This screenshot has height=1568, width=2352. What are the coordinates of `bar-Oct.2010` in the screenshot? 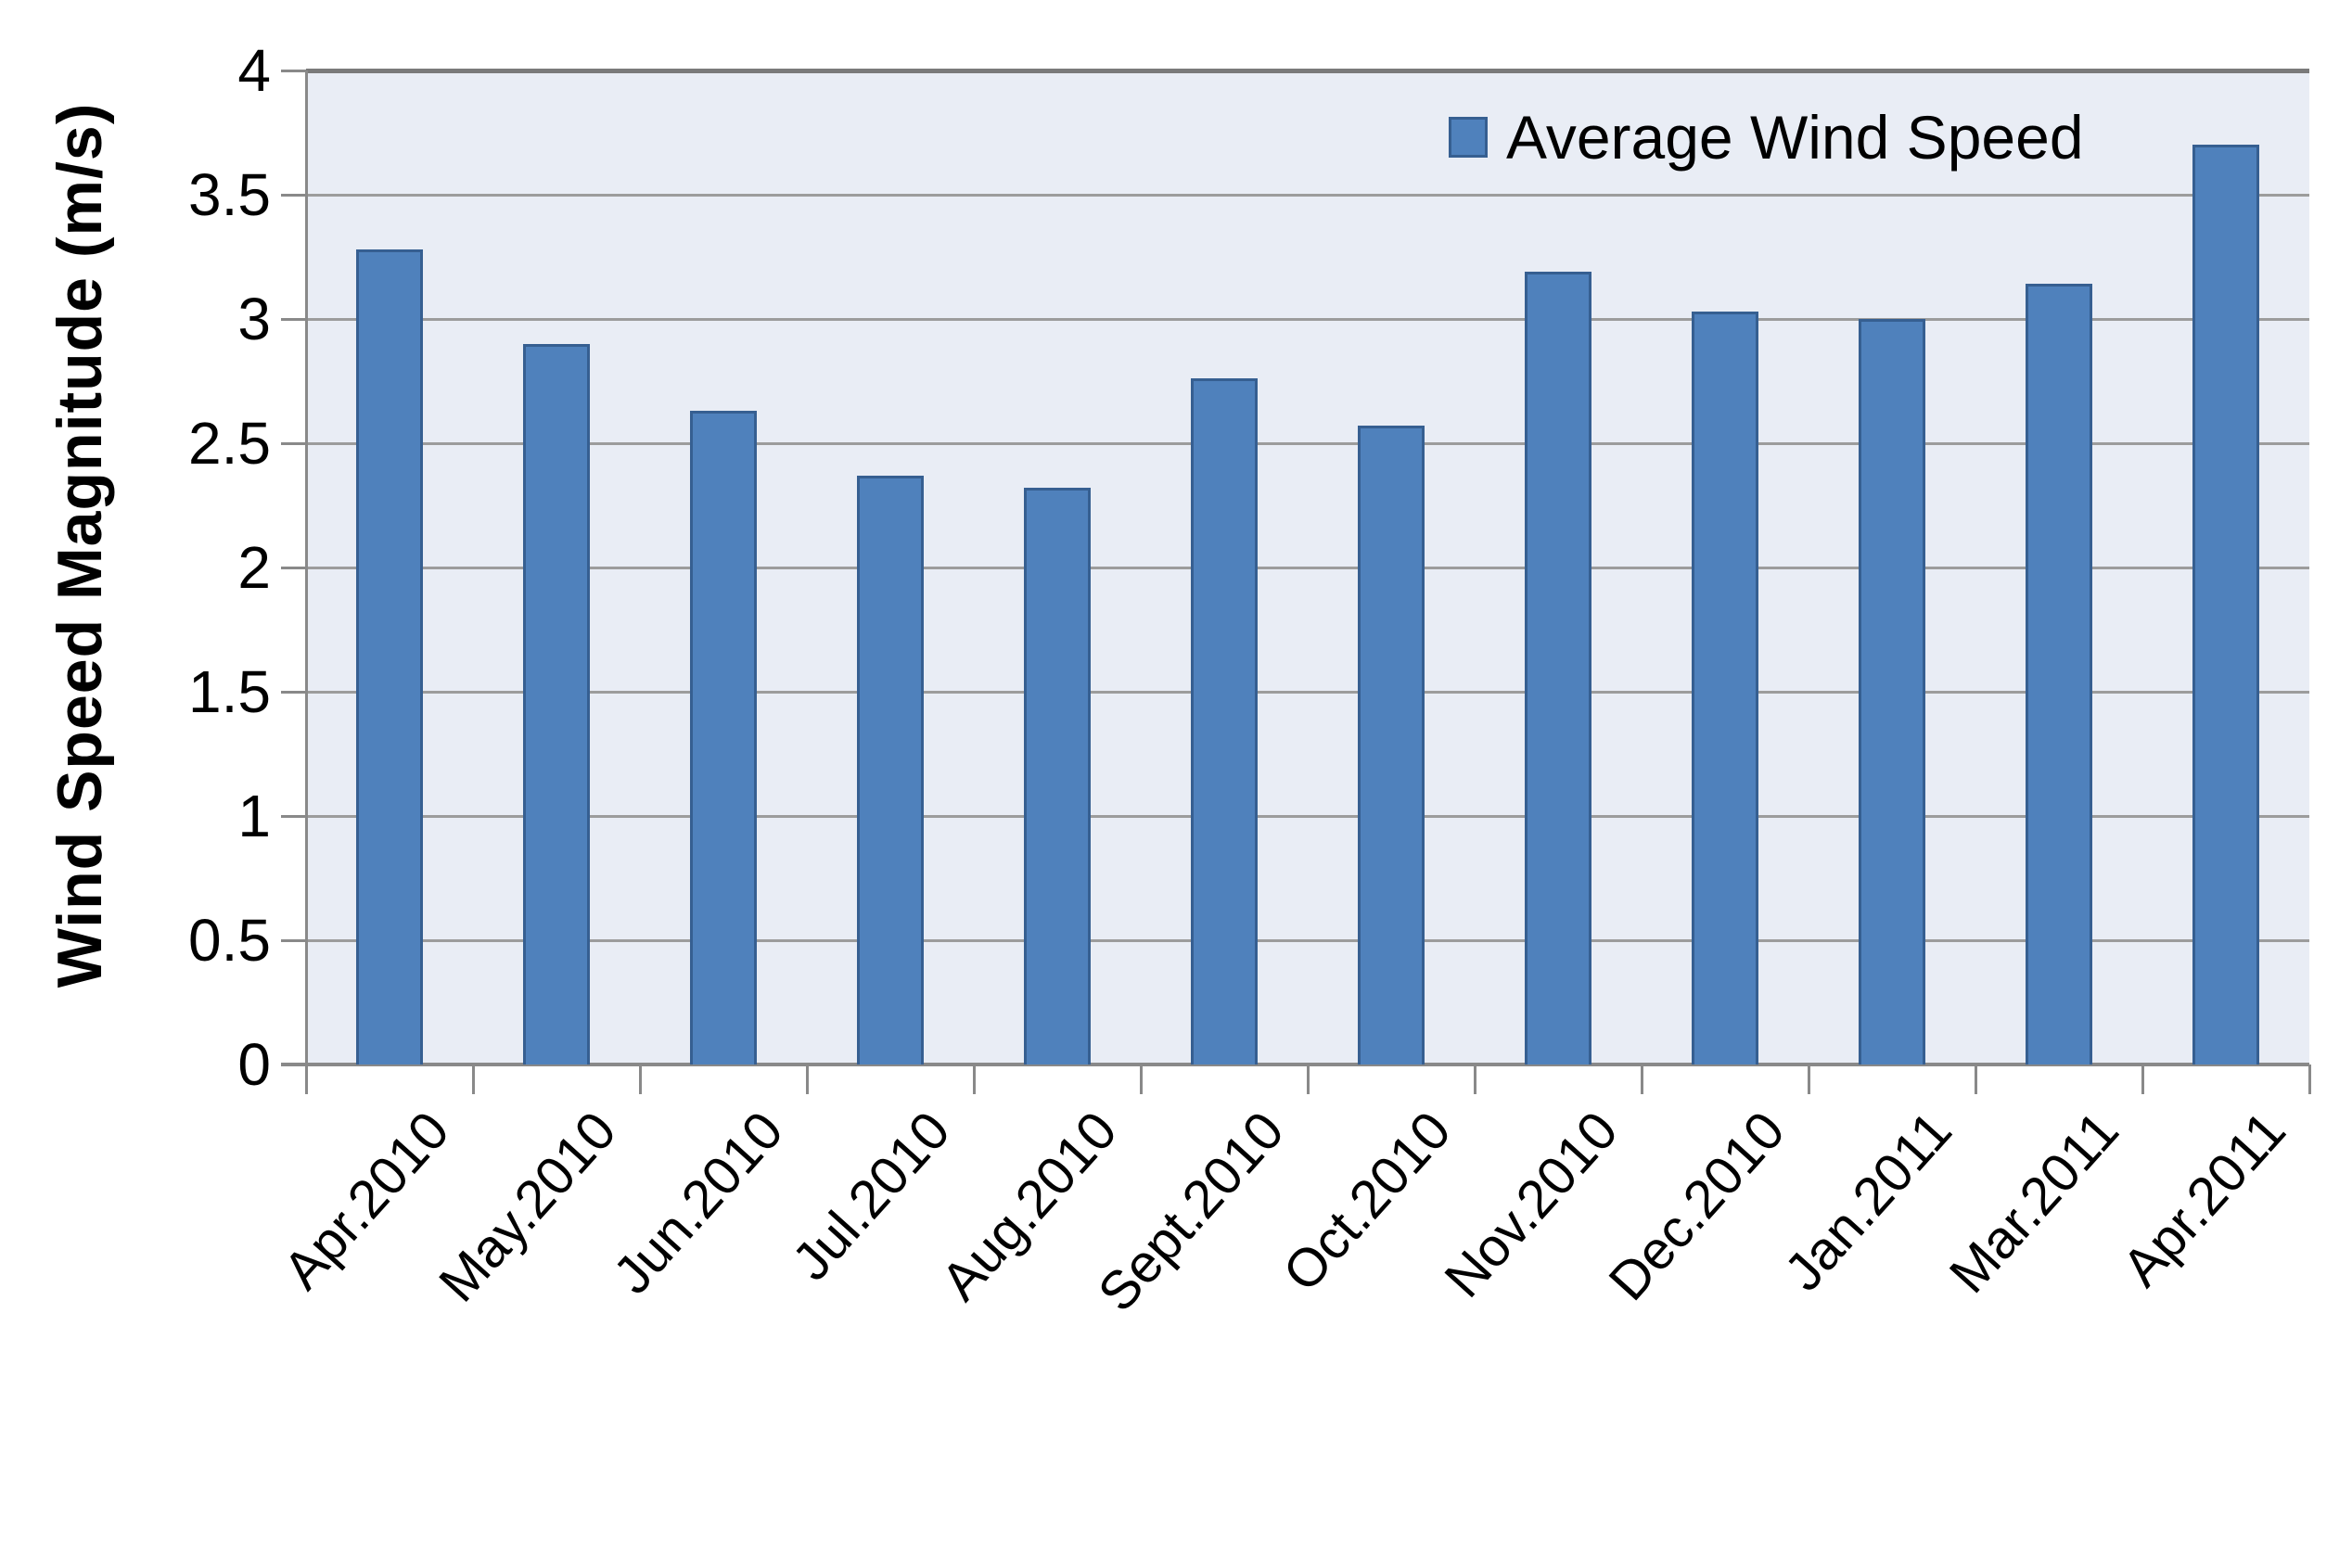 It's located at (1391, 745).